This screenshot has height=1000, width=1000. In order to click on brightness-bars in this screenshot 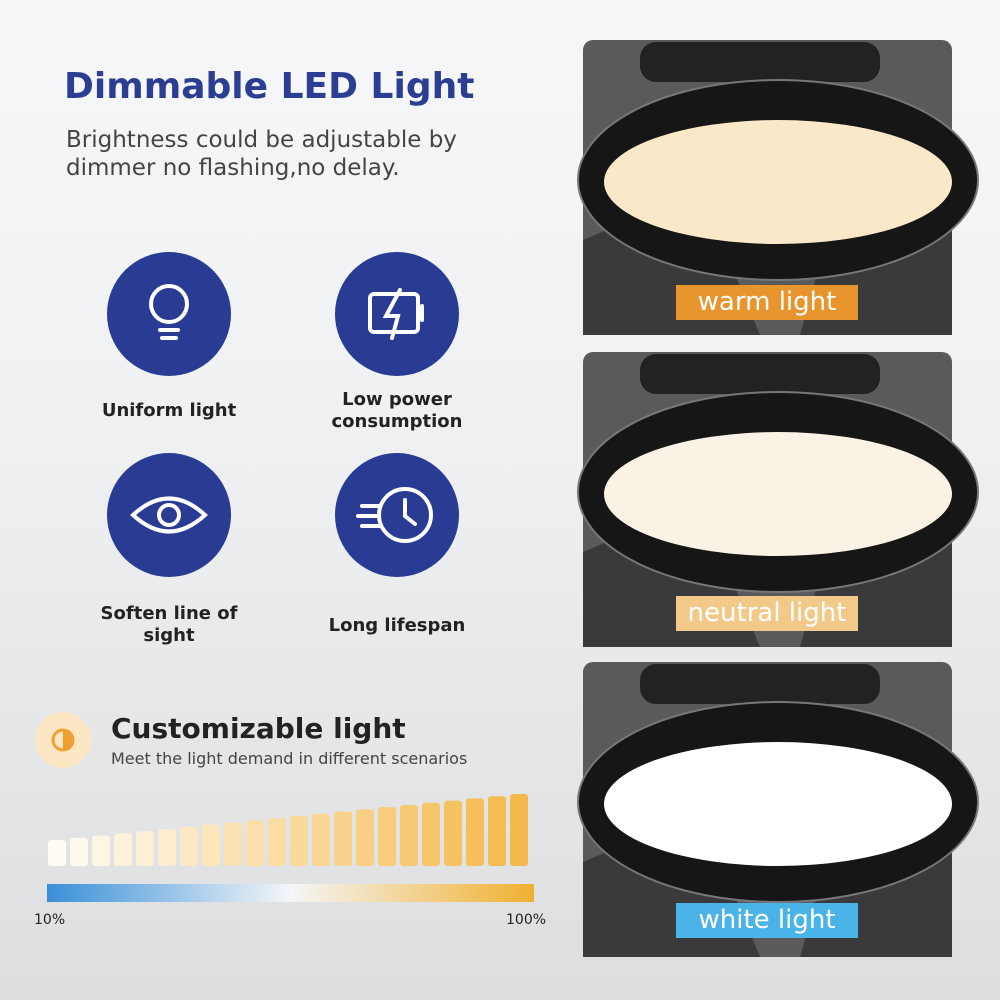, I will do `click(288, 830)`.